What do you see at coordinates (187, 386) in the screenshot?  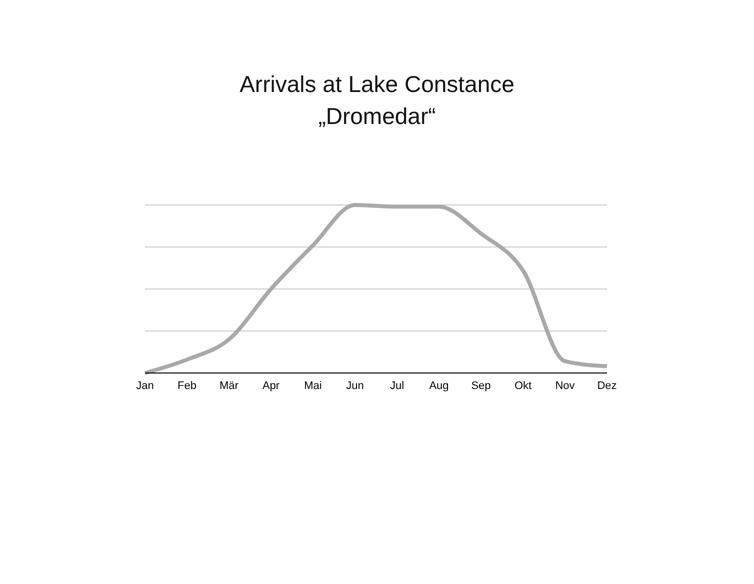 I see `x-tick-label: Feb` at bounding box center [187, 386].